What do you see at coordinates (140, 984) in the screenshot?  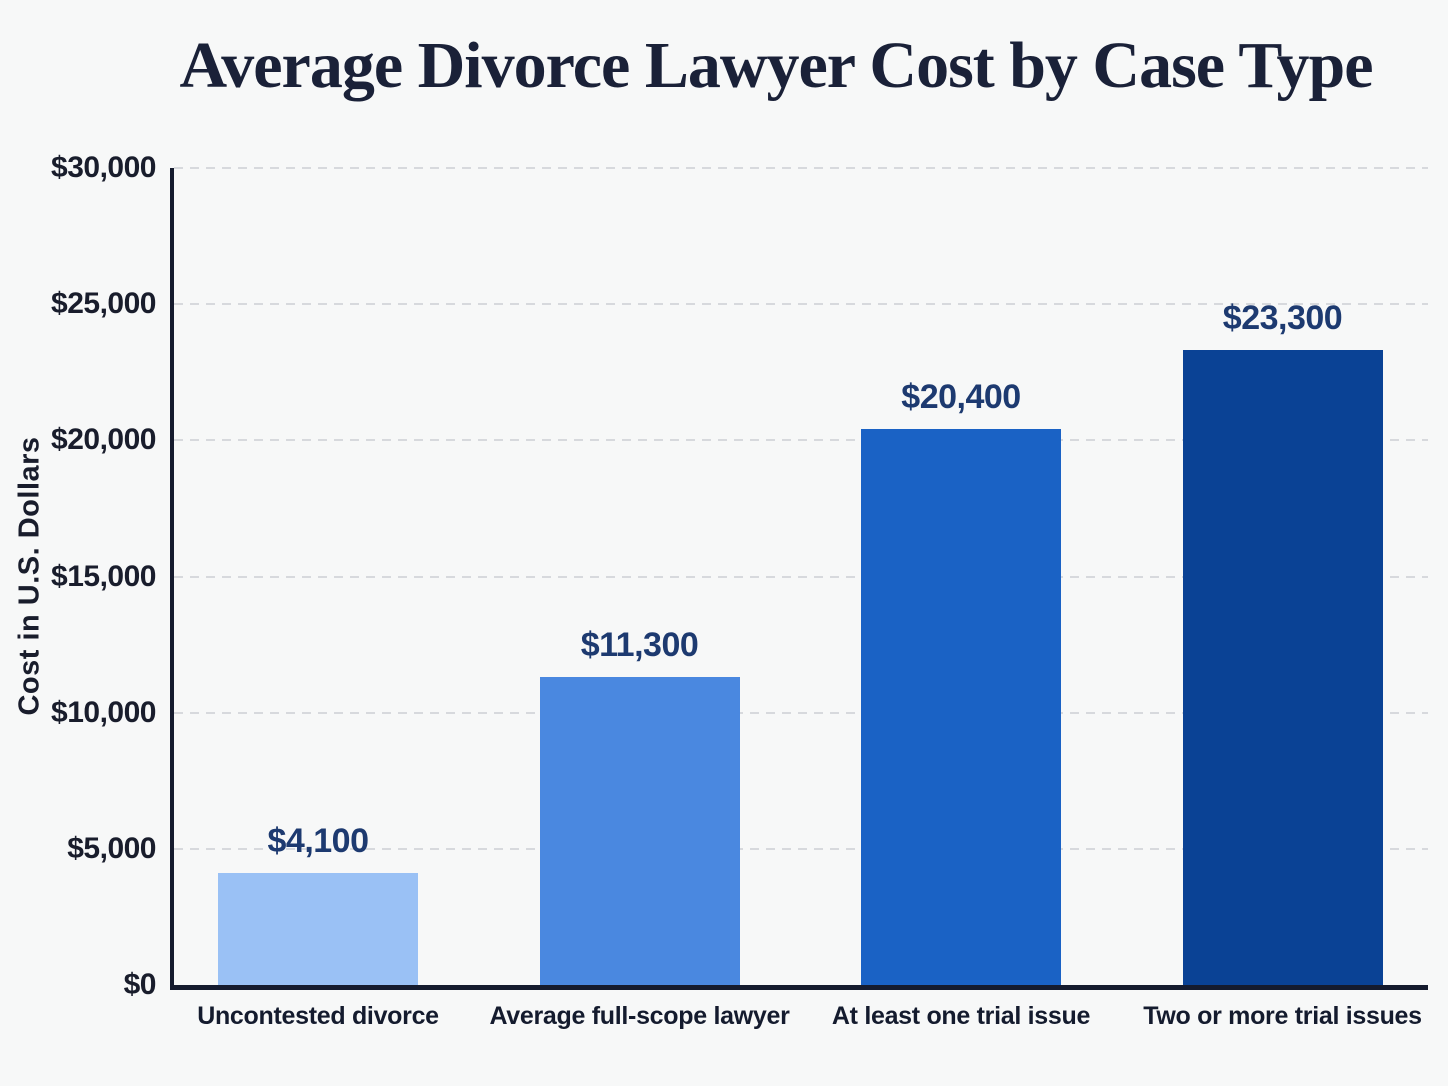 I see `y-tick-label: $0` at bounding box center [140, 984].